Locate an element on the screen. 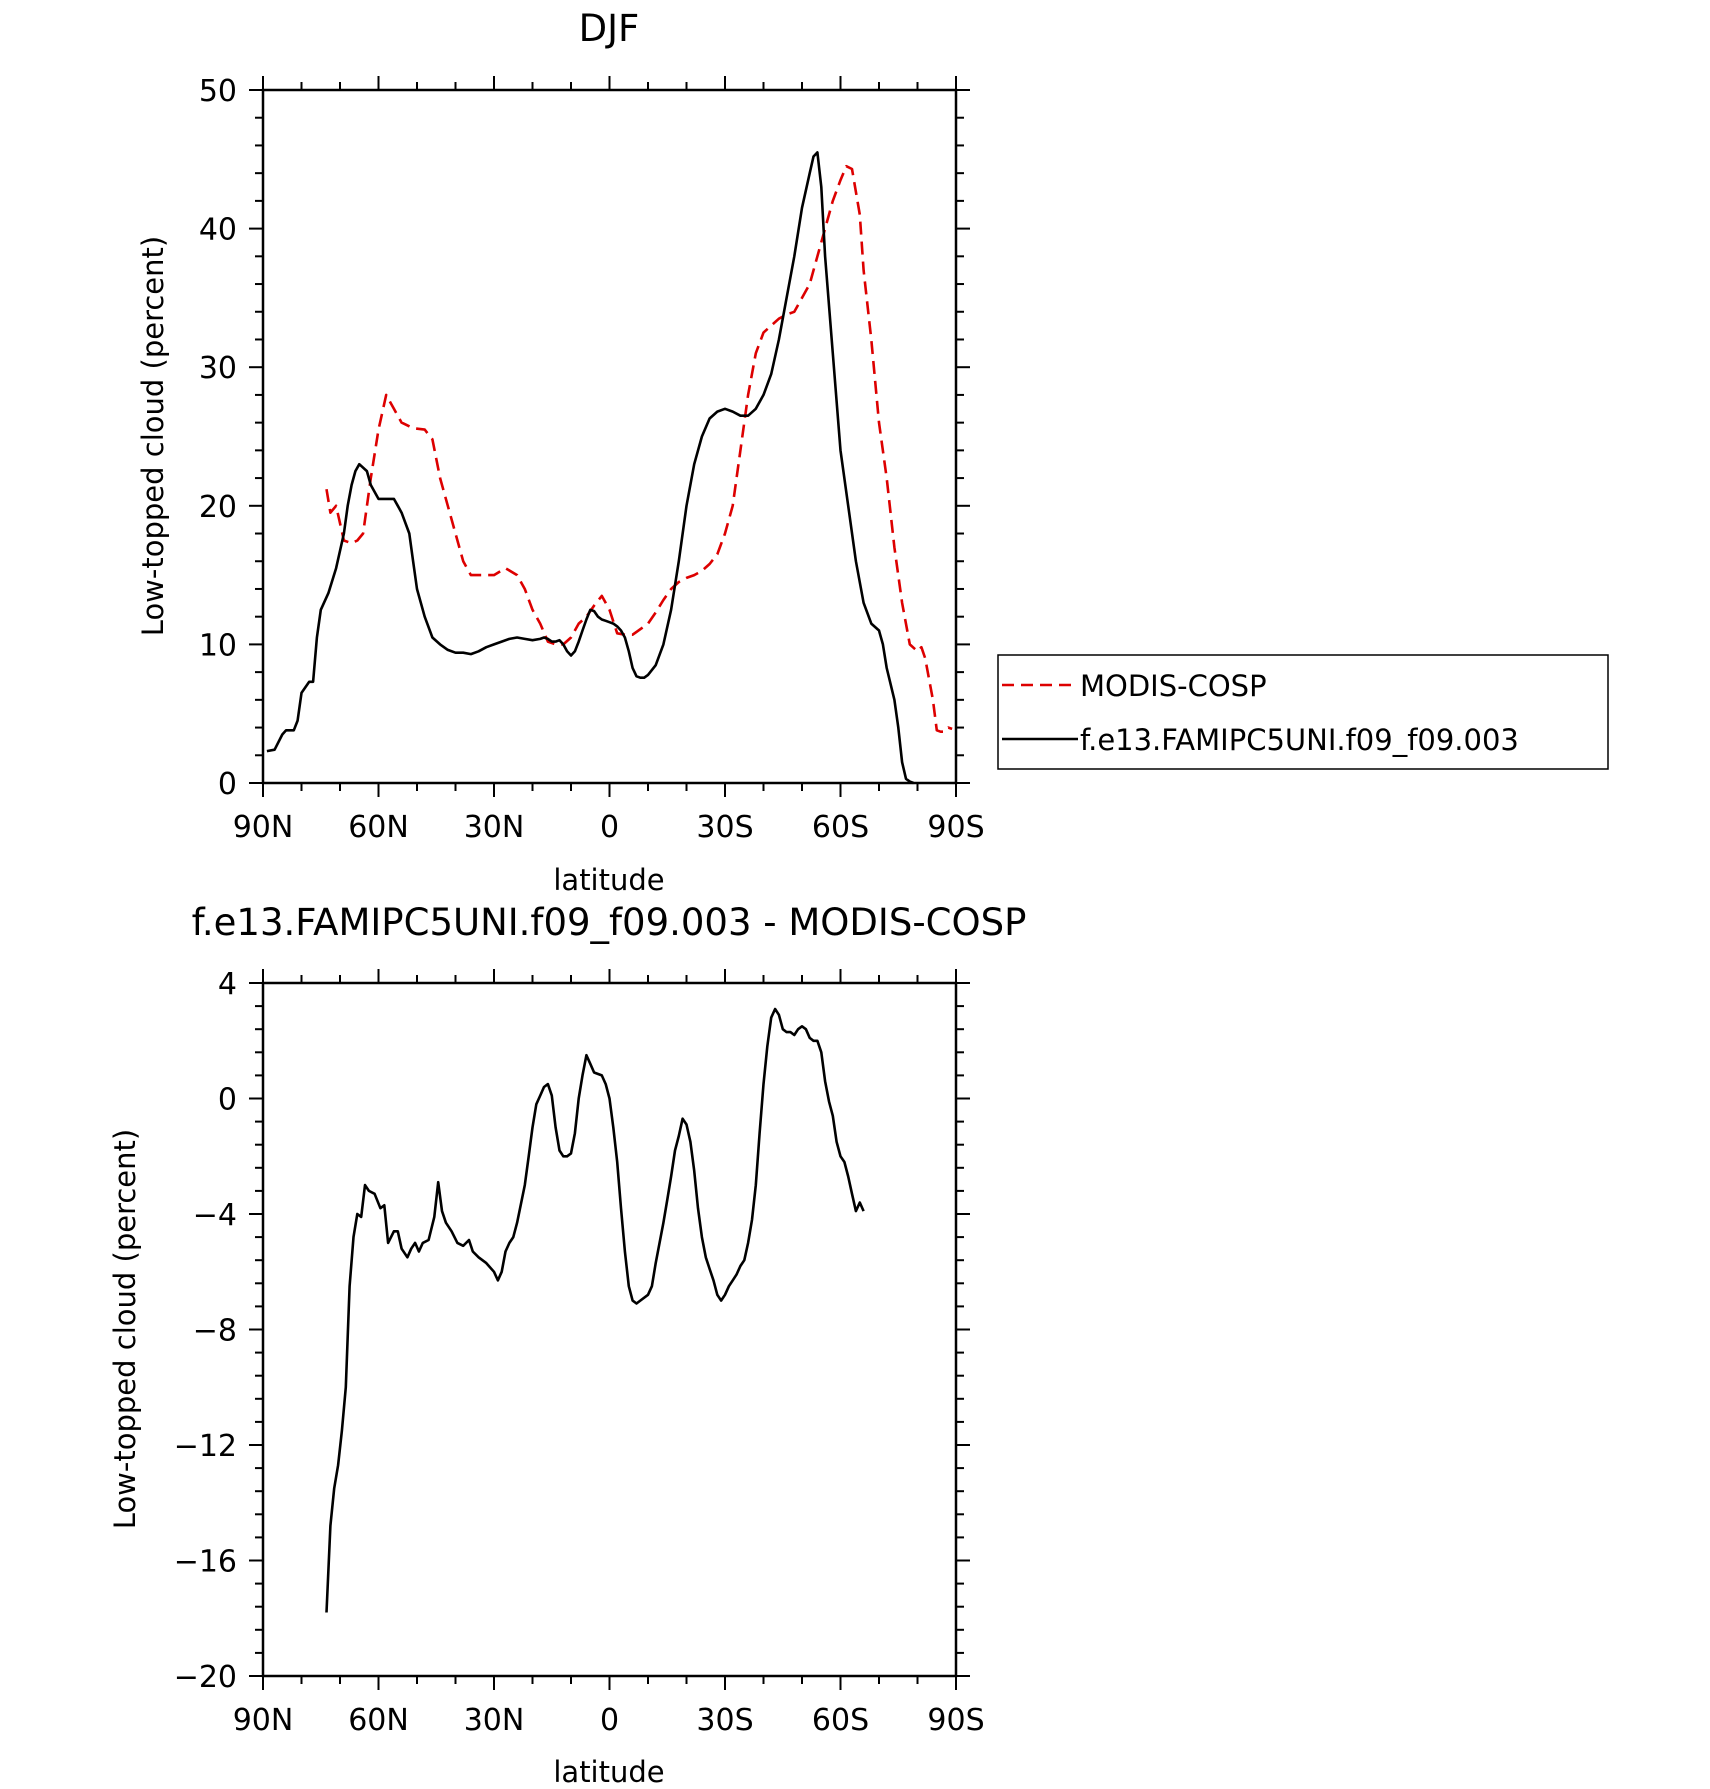 Image resolution: width=1710 pixels, height=1789 pixels. top-series-lines is located at coordinates (609, 468).